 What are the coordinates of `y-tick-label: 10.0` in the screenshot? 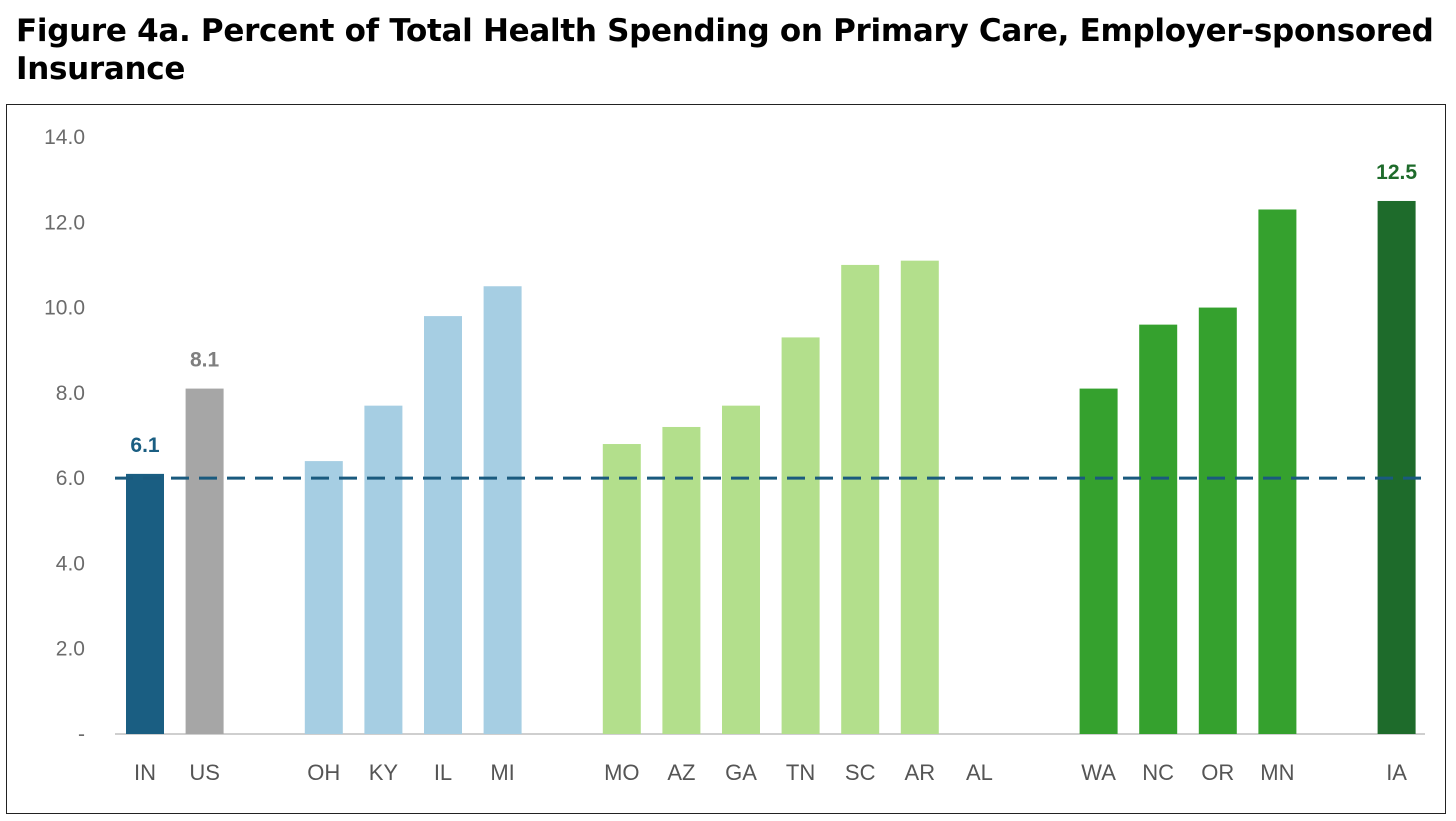 It's located at (64, 308).